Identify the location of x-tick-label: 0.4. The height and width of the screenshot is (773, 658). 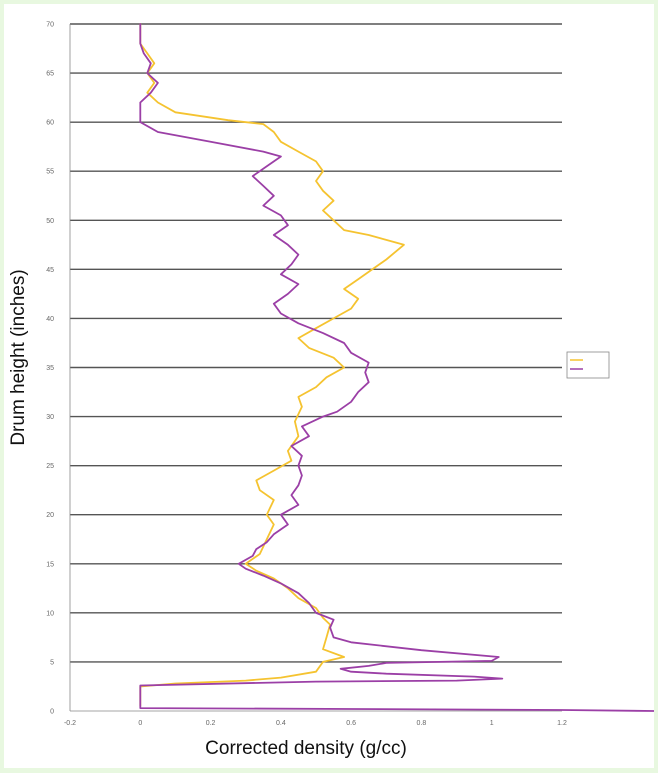
(281, 723).